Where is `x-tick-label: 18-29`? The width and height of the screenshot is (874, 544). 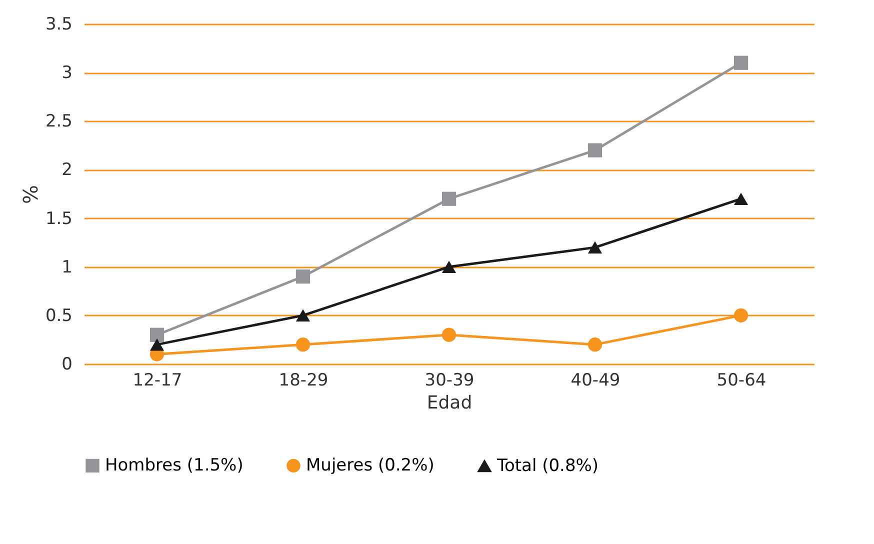 x-tick-label: 18-29 is located at coordinates (303, 380).